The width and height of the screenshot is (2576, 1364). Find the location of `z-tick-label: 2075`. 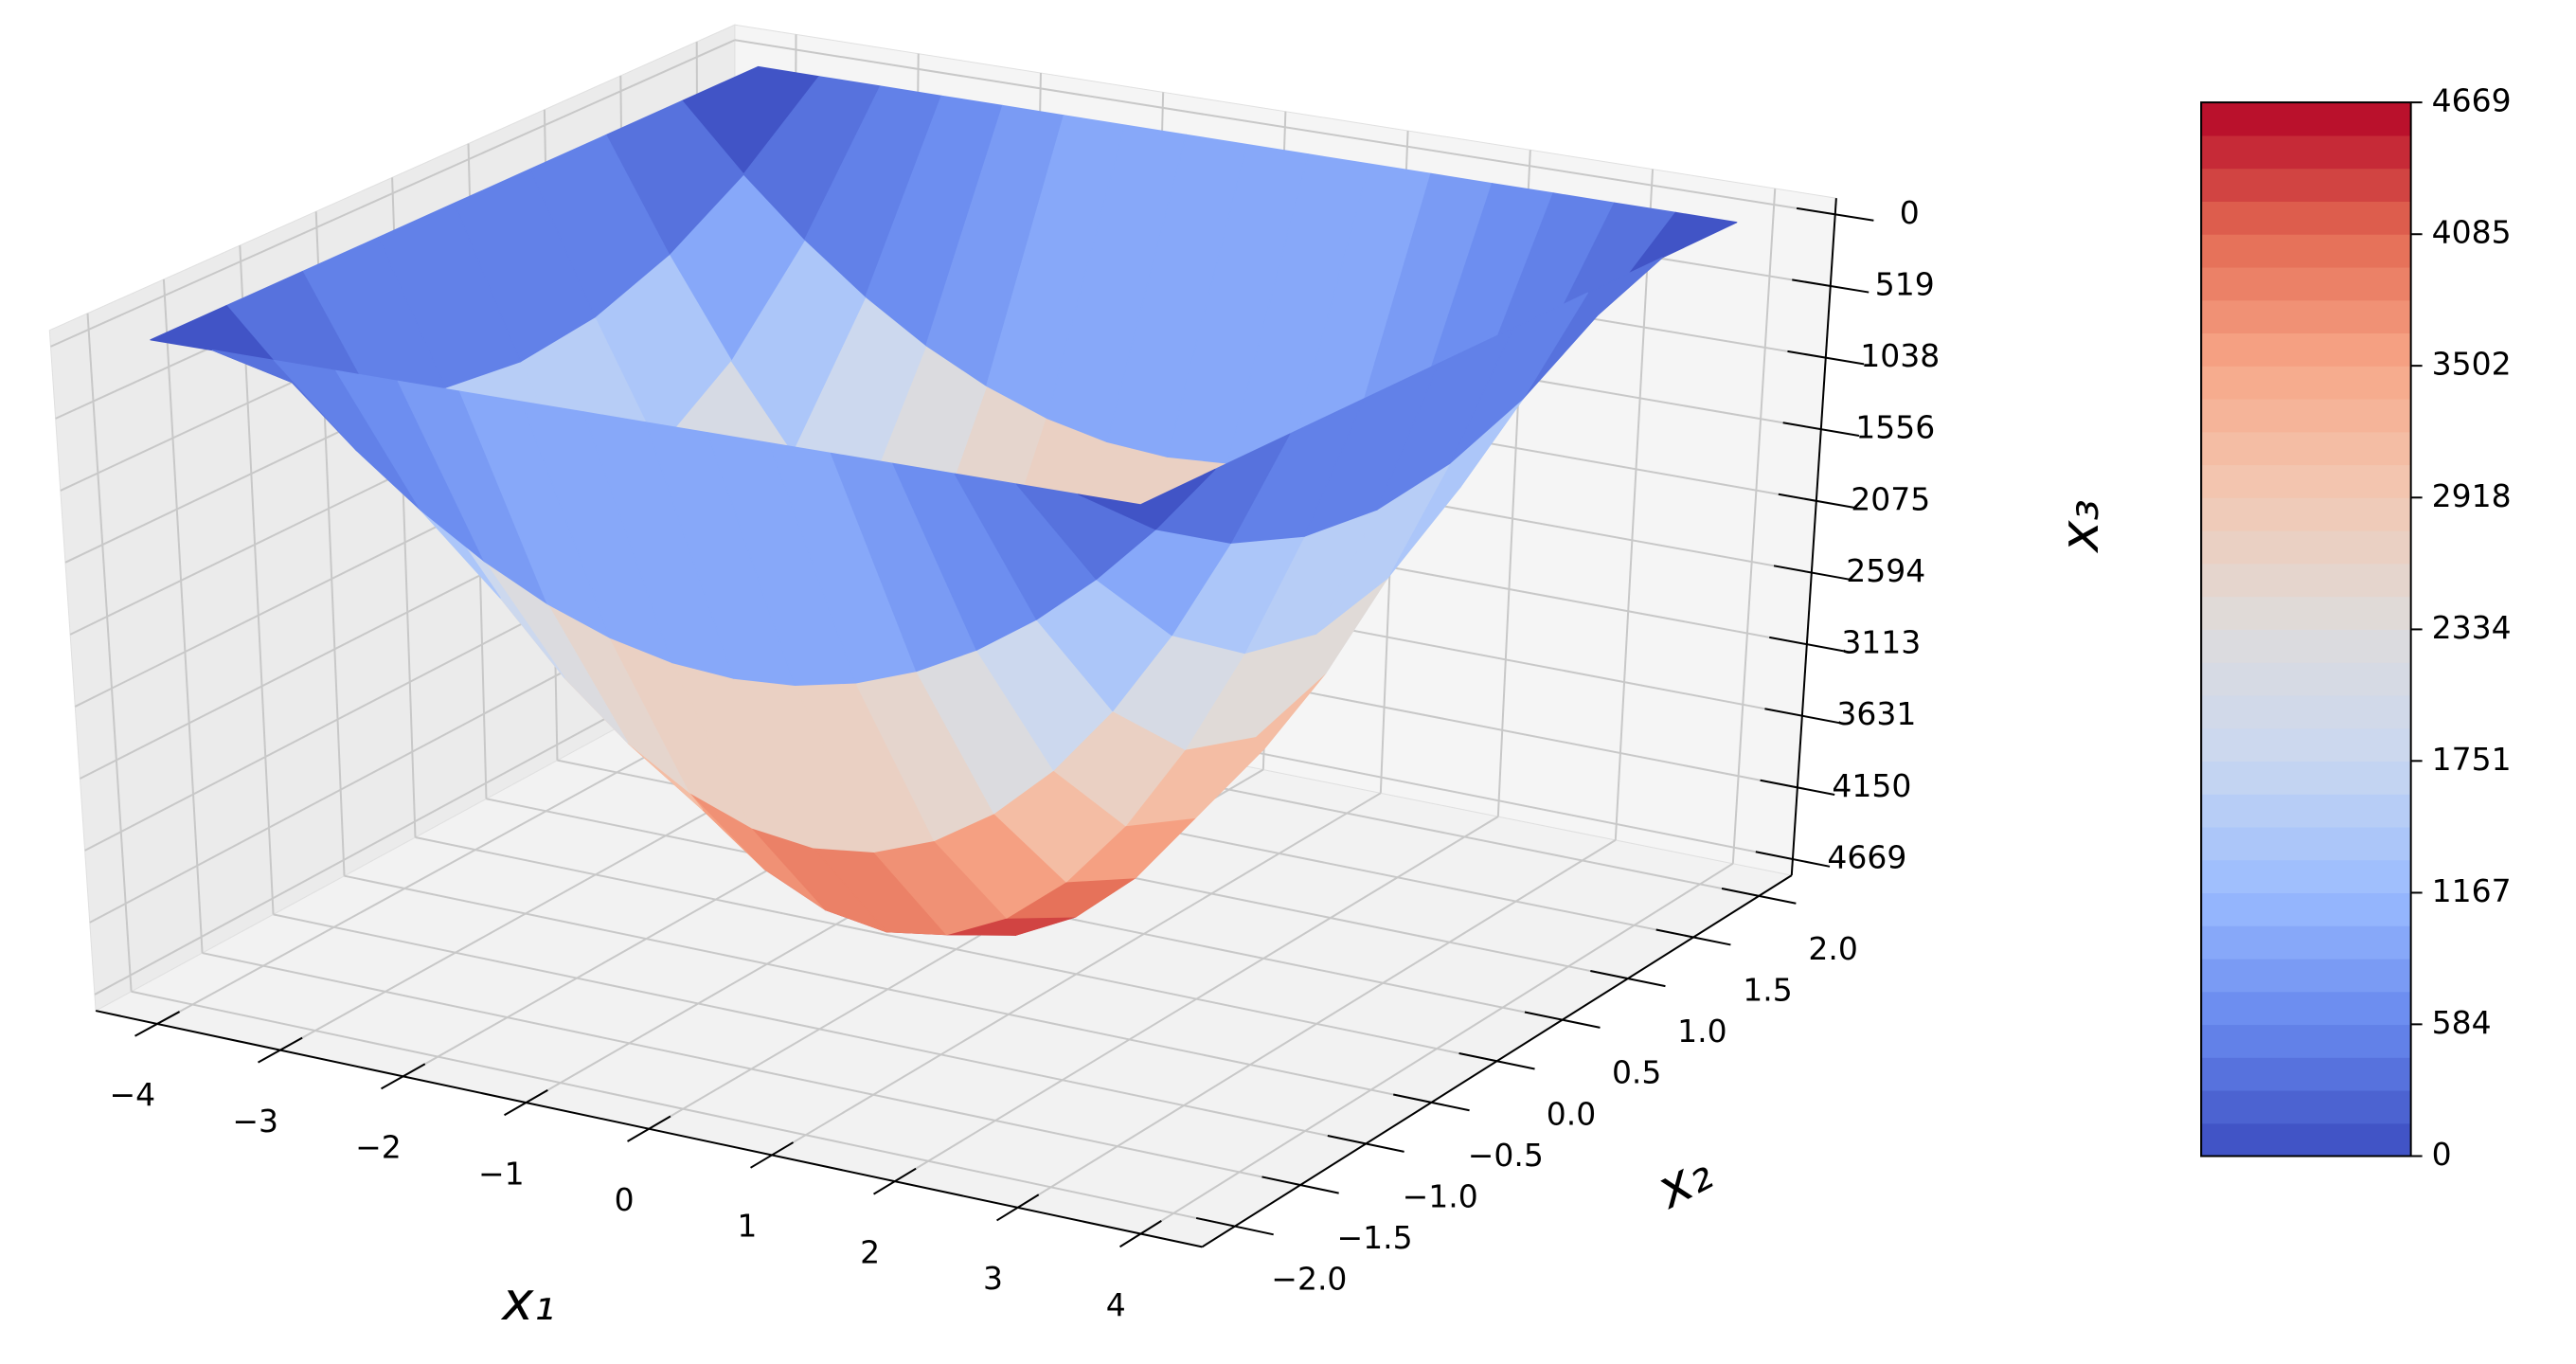

z-tick-label: 2075 is located at coordinates (1890, 498).